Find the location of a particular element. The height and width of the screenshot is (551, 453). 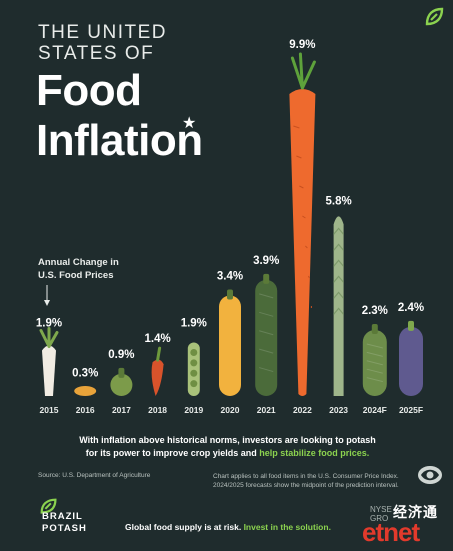

statement-highlight: help stabilize food prices. is located at coordinates (314, 453).